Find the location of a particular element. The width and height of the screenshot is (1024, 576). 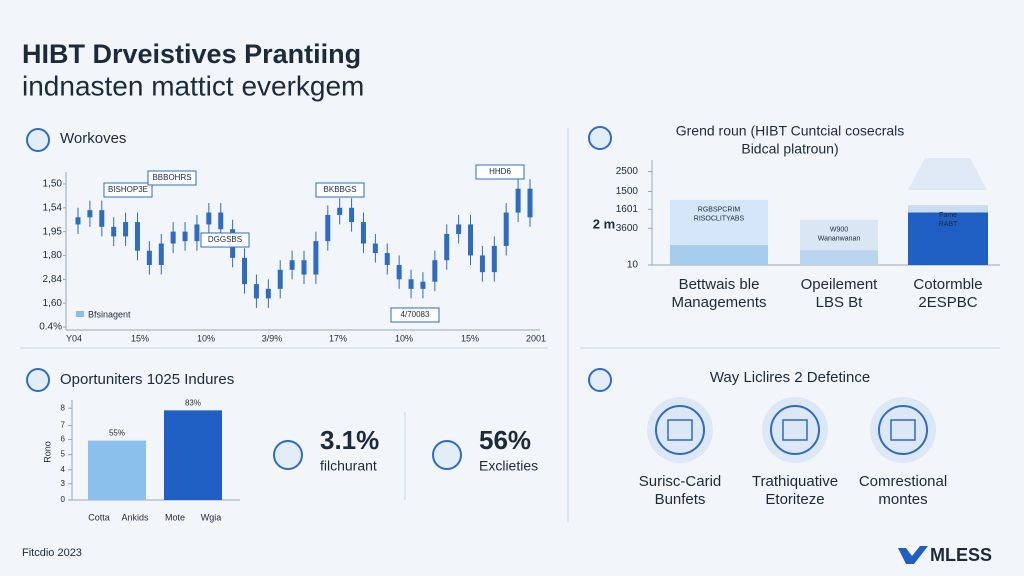

x-tick-label: 15% is located at coordinates (470, 338).